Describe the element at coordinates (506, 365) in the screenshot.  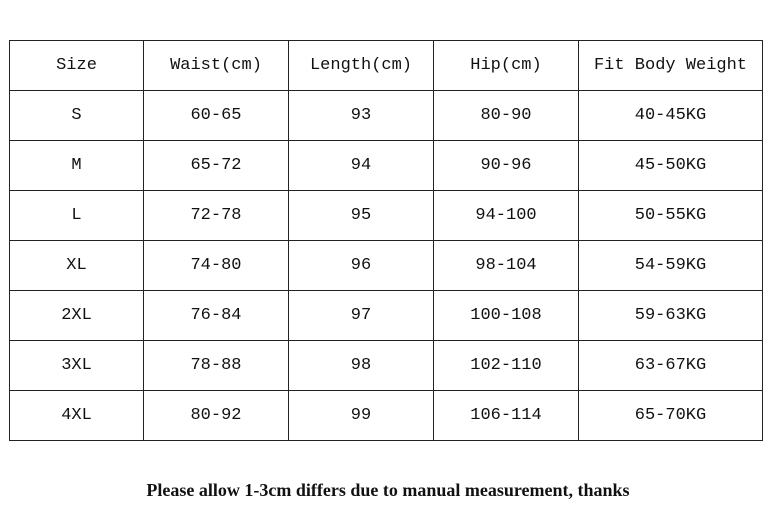
I see `table-cell: 102-110` at that location.